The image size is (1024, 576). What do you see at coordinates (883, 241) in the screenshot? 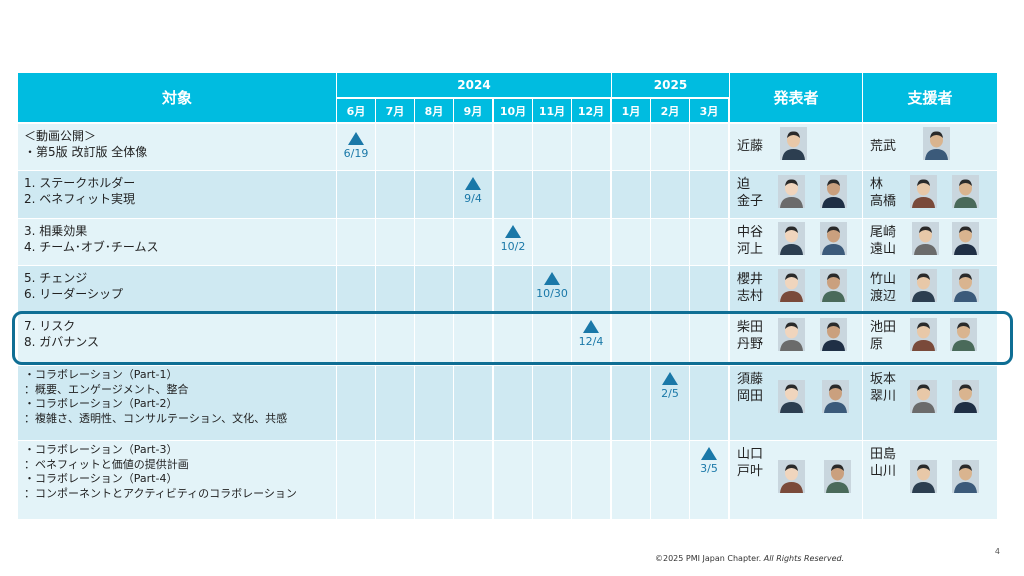
I see `supporter-names: 尾崎 遠山` at bounding box center [883, 241].